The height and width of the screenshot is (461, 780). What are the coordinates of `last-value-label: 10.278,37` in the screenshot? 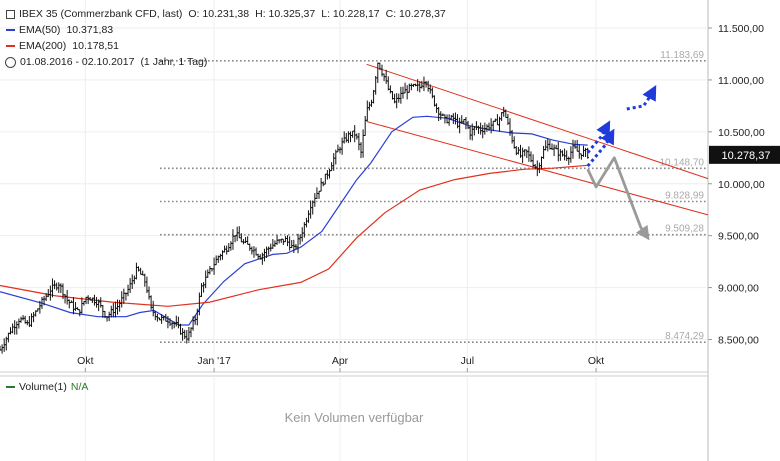 It's located at (746, 156).